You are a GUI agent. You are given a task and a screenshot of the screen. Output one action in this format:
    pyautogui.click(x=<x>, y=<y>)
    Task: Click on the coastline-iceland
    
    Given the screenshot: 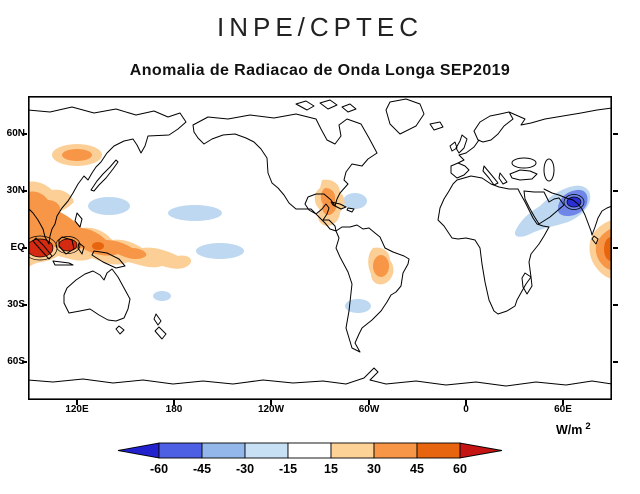 What is the action you would take?
    pyautogui.click(x=436, y=126)
    